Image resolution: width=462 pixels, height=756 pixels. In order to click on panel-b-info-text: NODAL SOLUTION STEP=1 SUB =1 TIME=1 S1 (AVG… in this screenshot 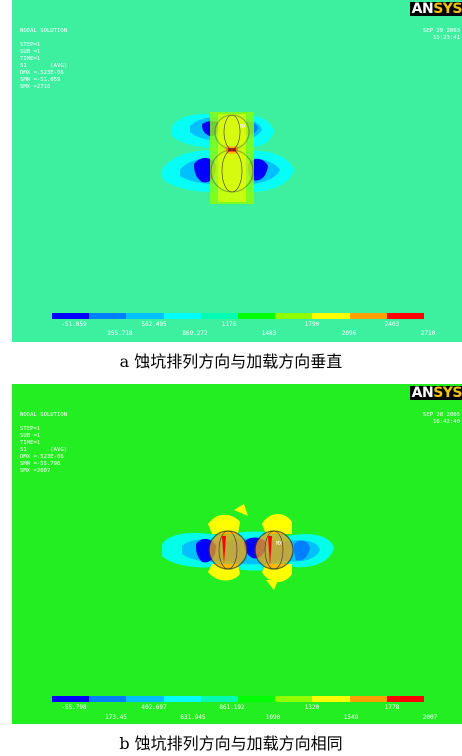, I will do `click(44, 443)`.